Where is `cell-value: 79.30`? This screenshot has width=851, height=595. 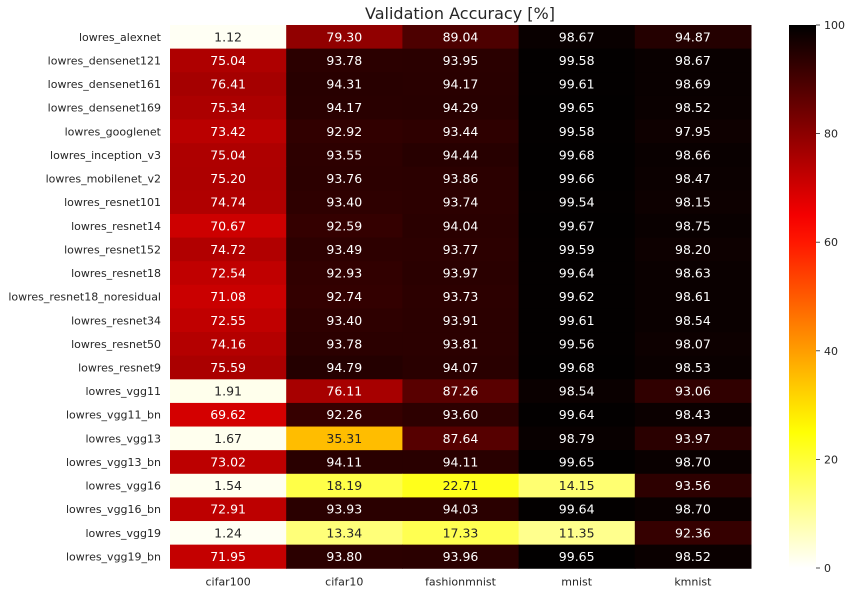 cell-value: 79.30 is located at coordinates (344, 36).